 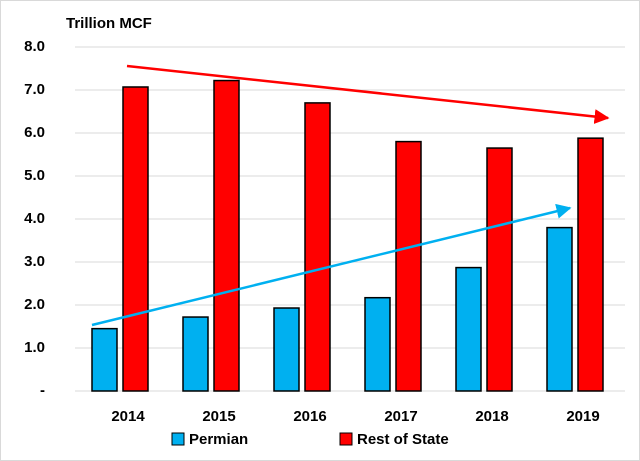 I want to click on y-tick-label: 6.0, so click(x=34, y=132).